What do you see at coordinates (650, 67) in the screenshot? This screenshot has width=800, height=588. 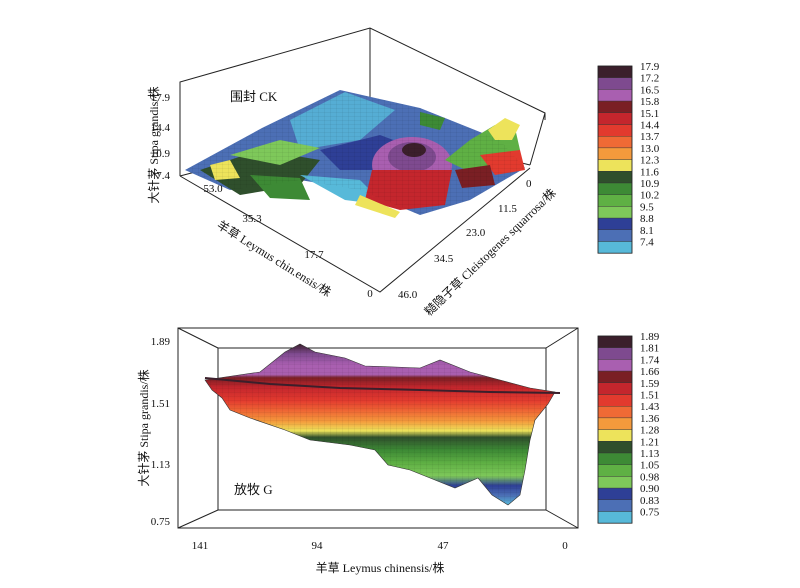 I see `legend-label: 17.9` at bounding box center [650, 67].